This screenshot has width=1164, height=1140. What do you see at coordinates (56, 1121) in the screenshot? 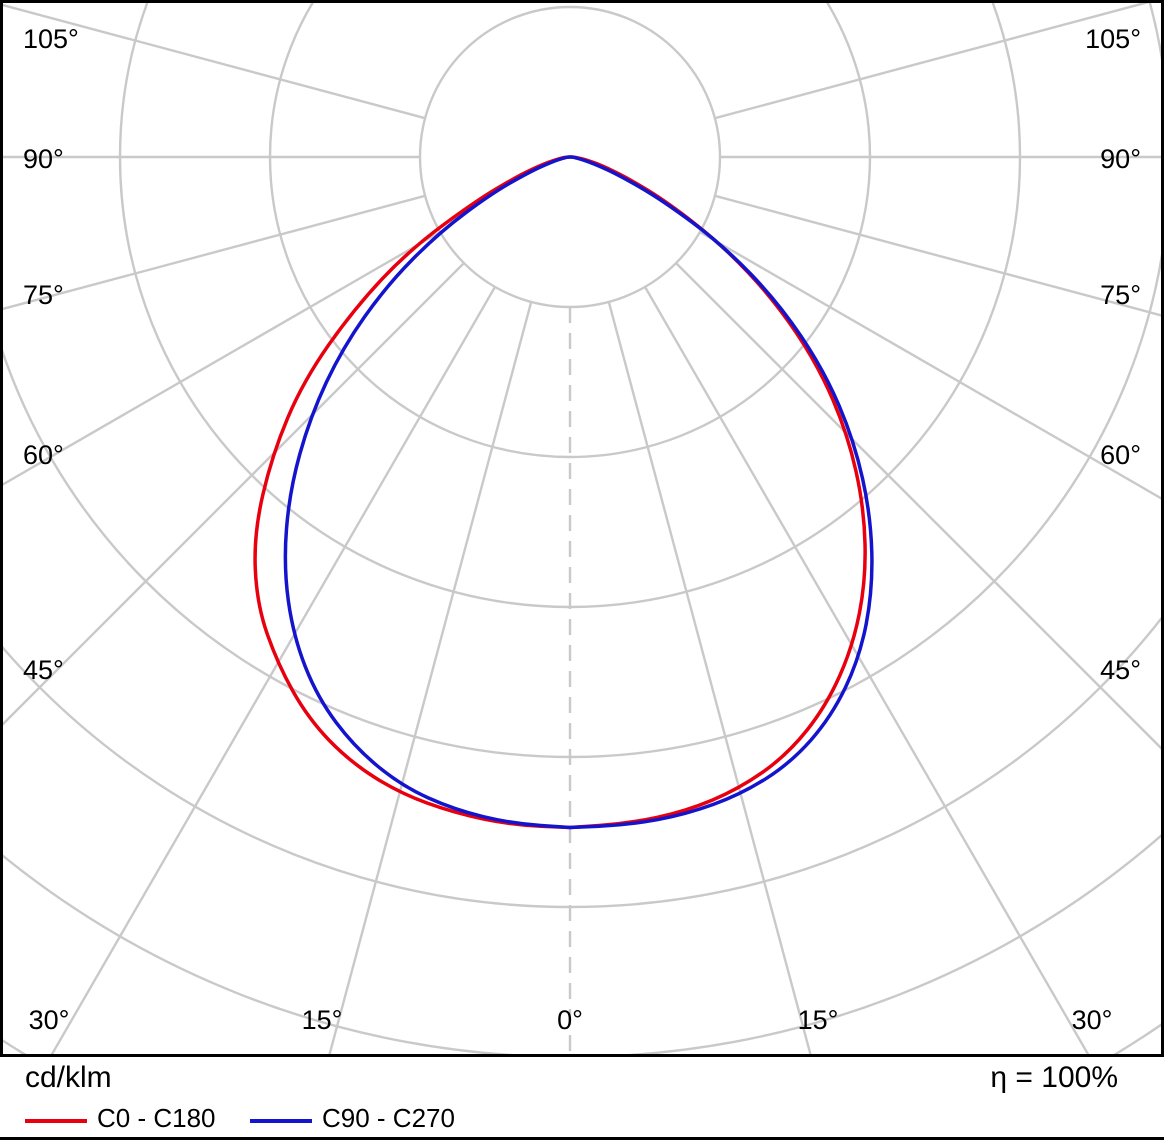
I see `legend-line-c0-c180` at bounding box center [56, 1121].